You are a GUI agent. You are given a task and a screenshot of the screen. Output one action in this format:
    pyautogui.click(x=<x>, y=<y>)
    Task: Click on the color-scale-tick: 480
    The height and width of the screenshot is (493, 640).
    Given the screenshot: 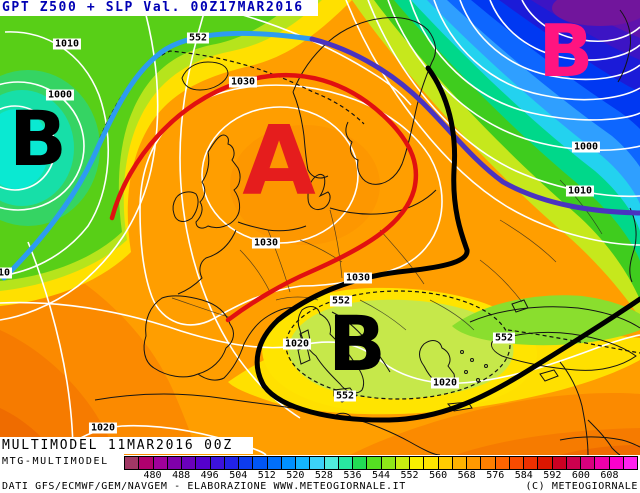 What is the action you would take?
    pyautogui.click(x=152, y=475)
    